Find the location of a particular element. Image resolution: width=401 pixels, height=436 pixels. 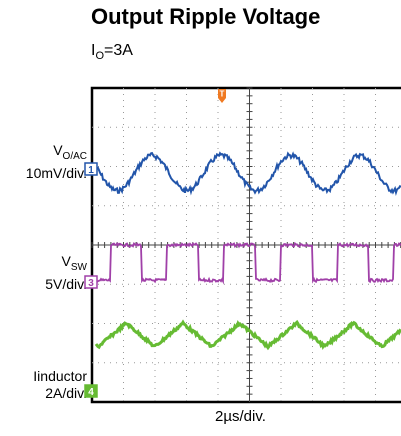

chart-subtitle: IO=3A is located at coordinates (112, 52).